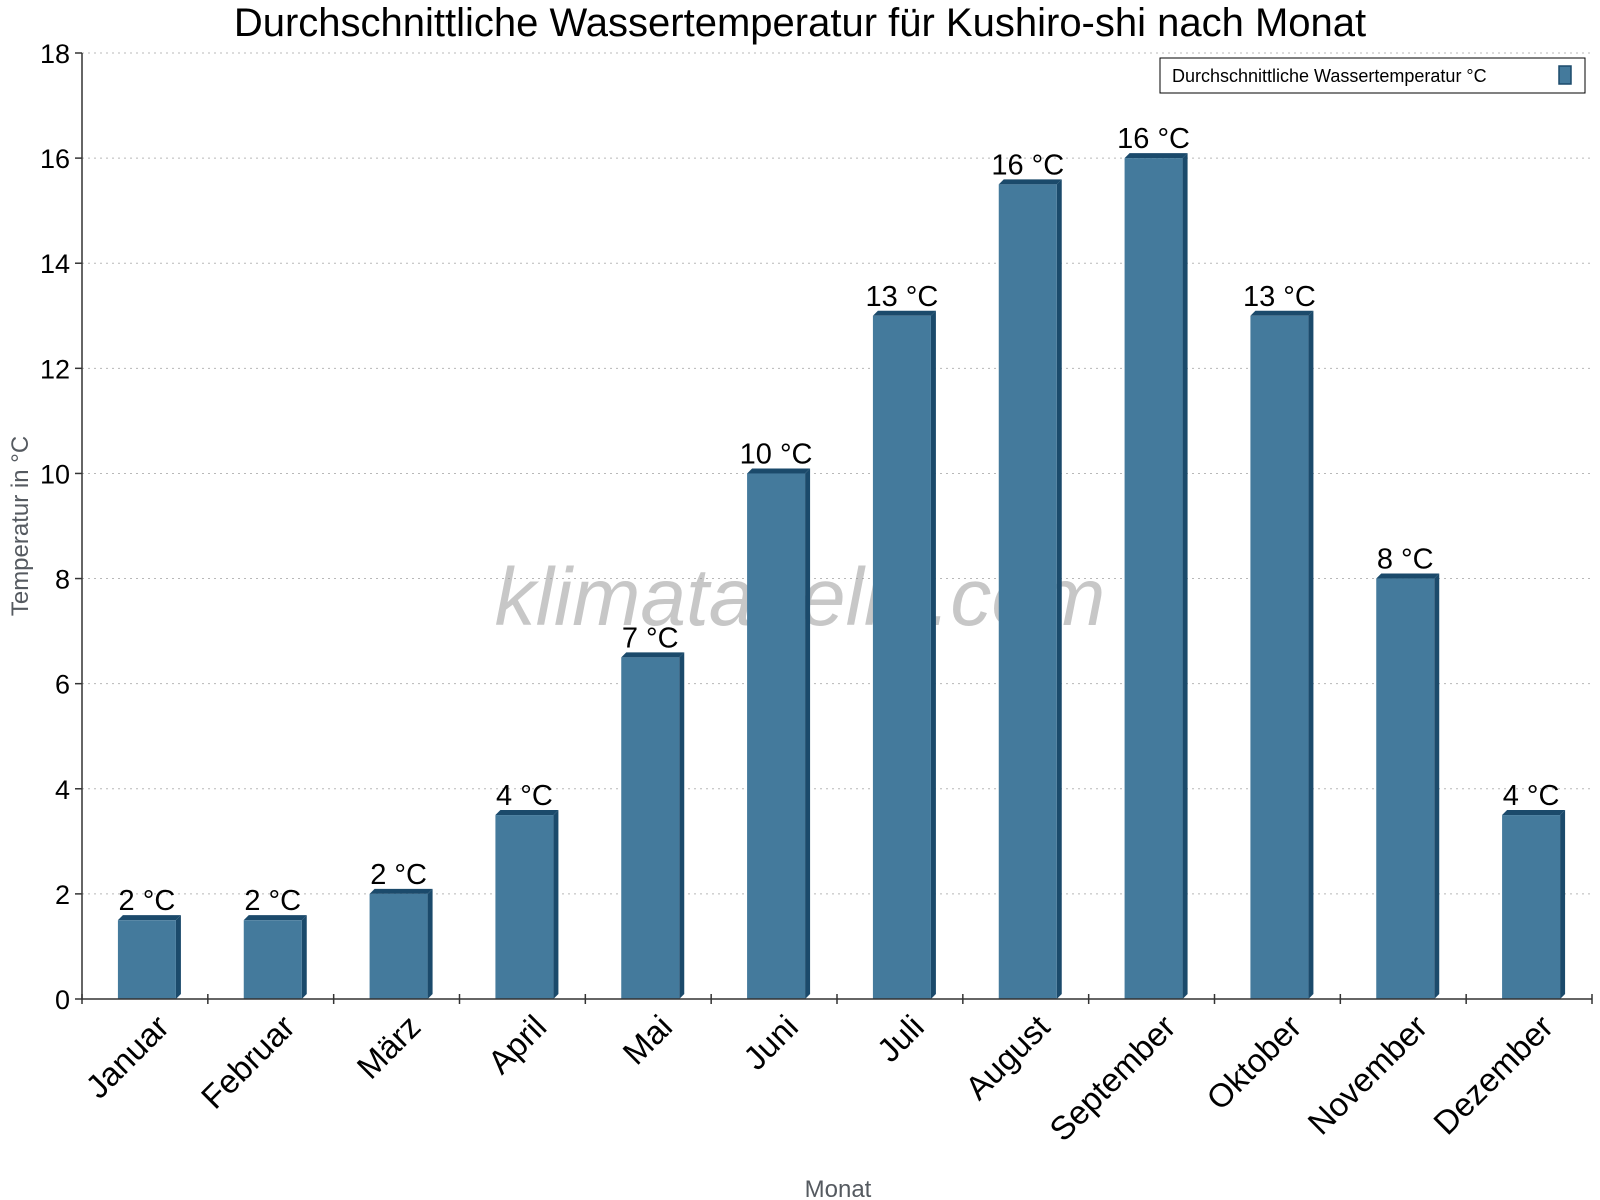 This screenshot has width=1600, height=1200. What do you see at coordinates (61, 527) in the screenshot?
I see `y-axis-ticks: 0 2 4 6 8 10 12 14 16 18` at bounding box center [61, 527].